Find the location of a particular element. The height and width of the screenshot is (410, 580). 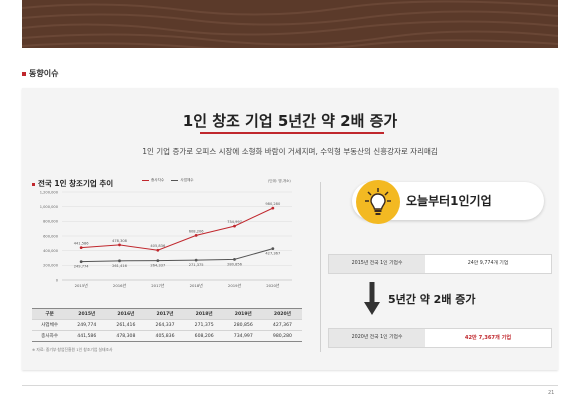

down-arrow-icon is located at coordinates (372, 298).